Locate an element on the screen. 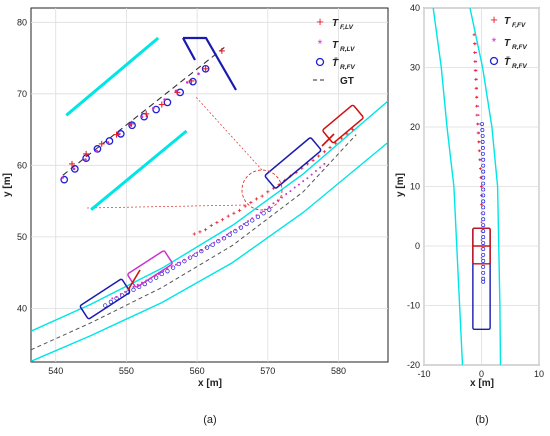  chart-b-road-right is located at coordinates (485, 186).